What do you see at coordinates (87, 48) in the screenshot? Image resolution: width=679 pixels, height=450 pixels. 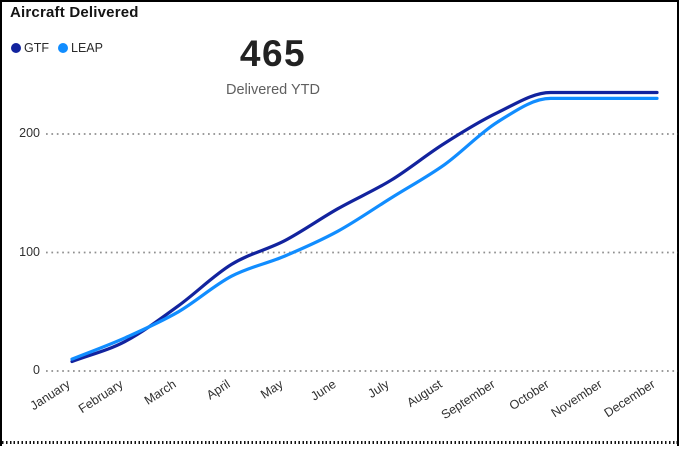 I see `legend-label-leap: LEAP` at bounding box center [87, 48].